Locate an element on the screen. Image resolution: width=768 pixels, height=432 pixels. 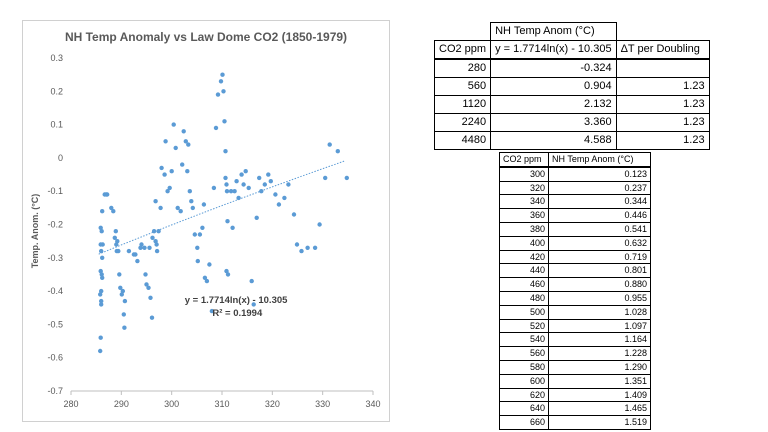
table-cell: 360 is located at coordinates (524, 215).